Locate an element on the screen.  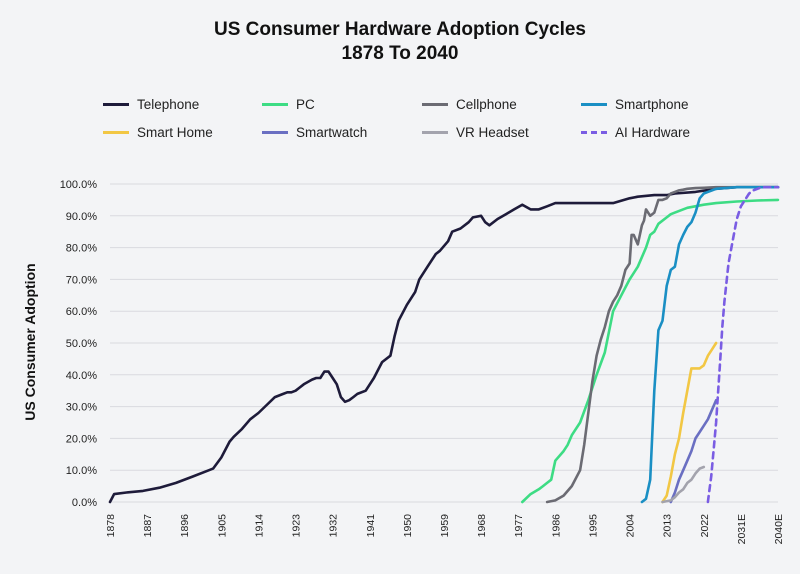
x-tick-label: 2031E is located at coordinates (742, 529).